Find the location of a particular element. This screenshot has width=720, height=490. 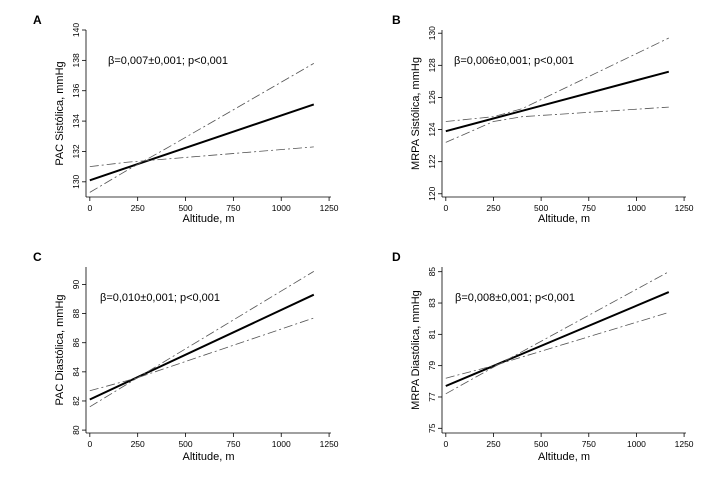

y-tick-label: 82 is located at coordinates (76, 401).